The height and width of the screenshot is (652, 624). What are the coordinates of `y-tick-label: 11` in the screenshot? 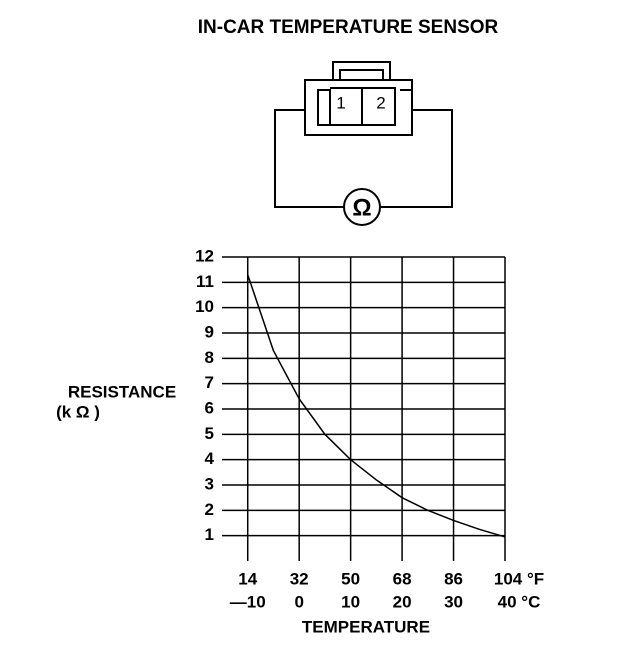 It's located at (205, 281).